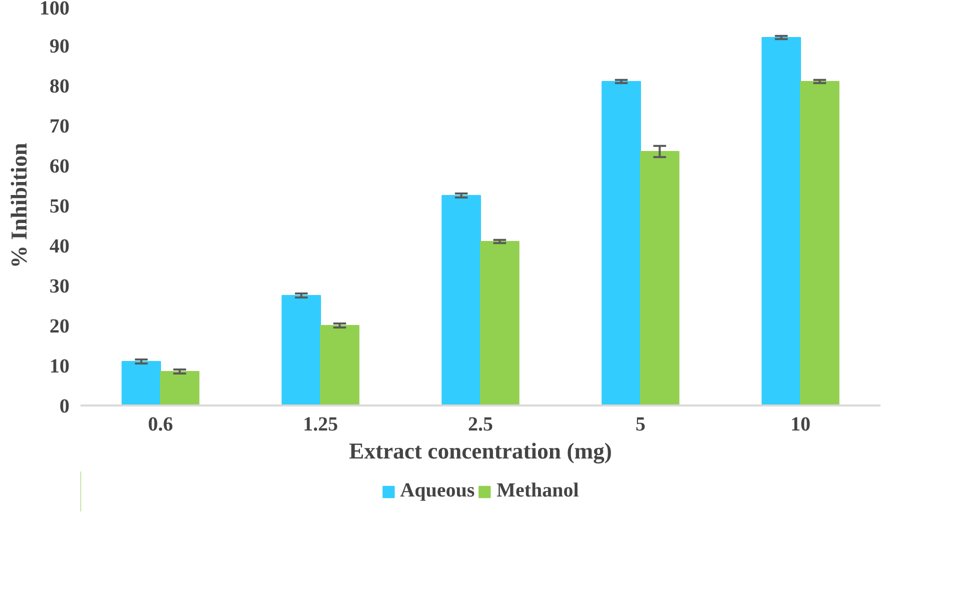  I want to click on y-tick-label: 30, so click(60, 287).